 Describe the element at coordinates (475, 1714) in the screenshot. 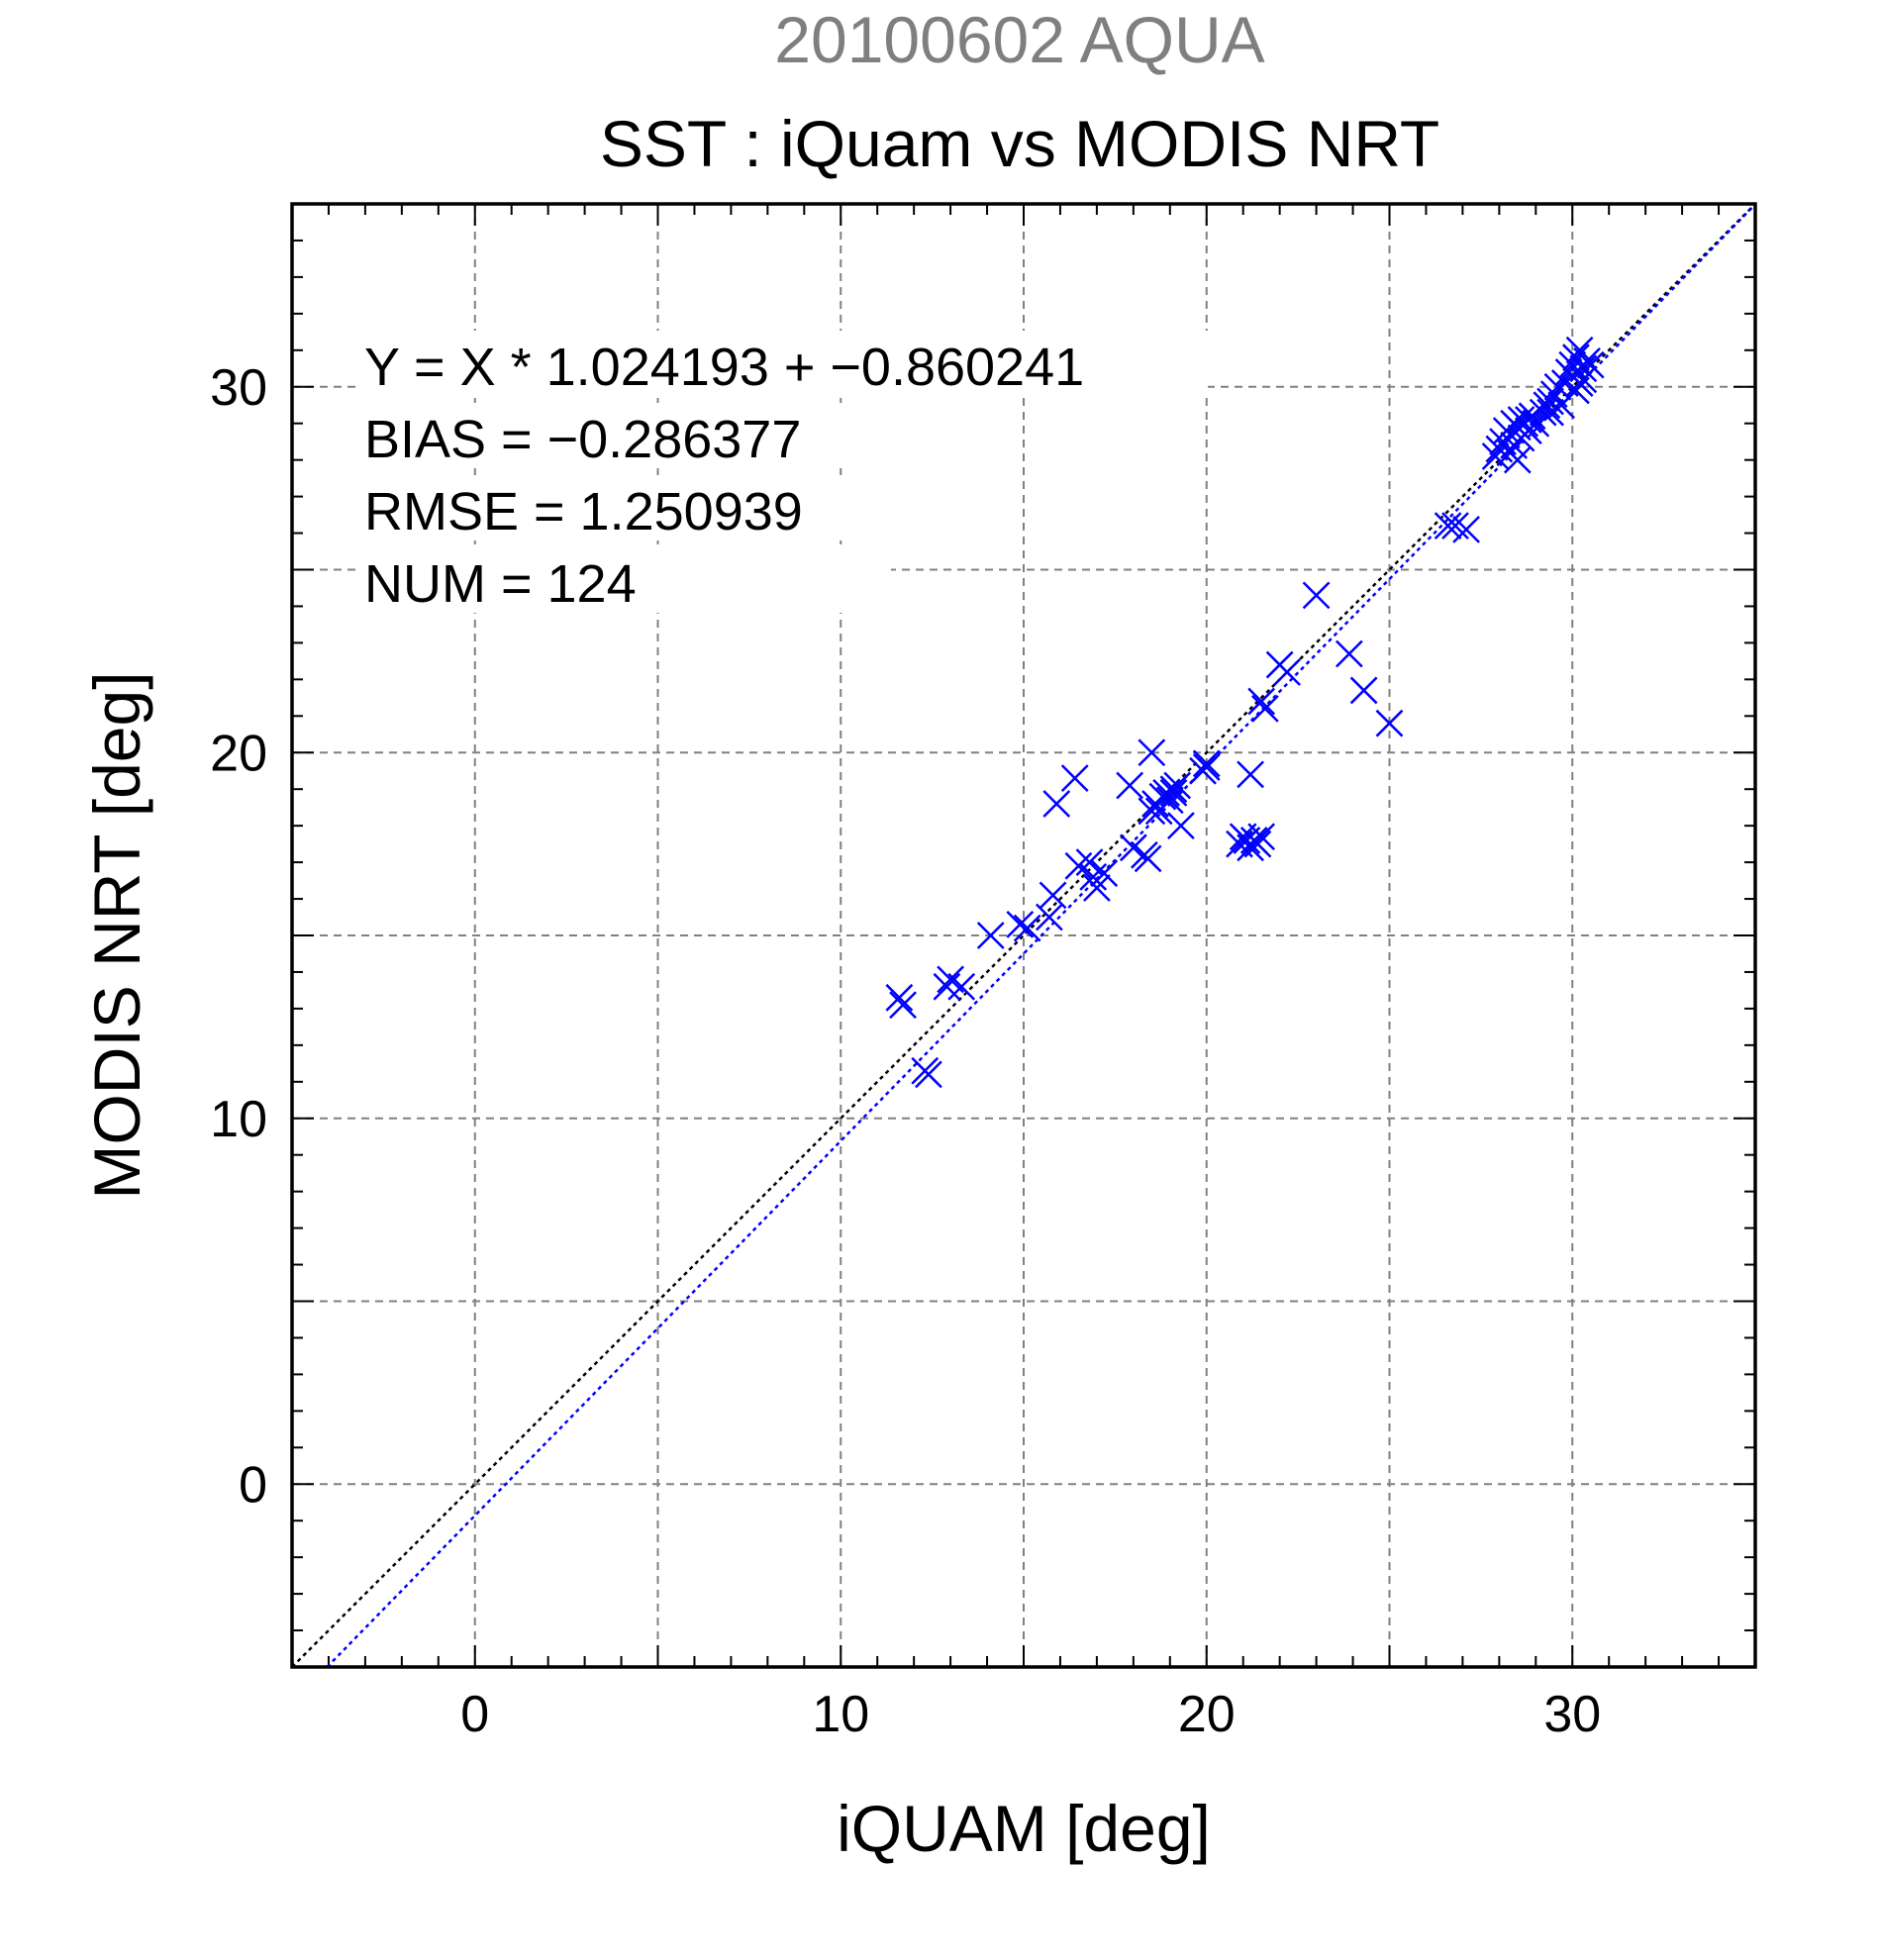

I see `x-tick-label: 0` at that location.